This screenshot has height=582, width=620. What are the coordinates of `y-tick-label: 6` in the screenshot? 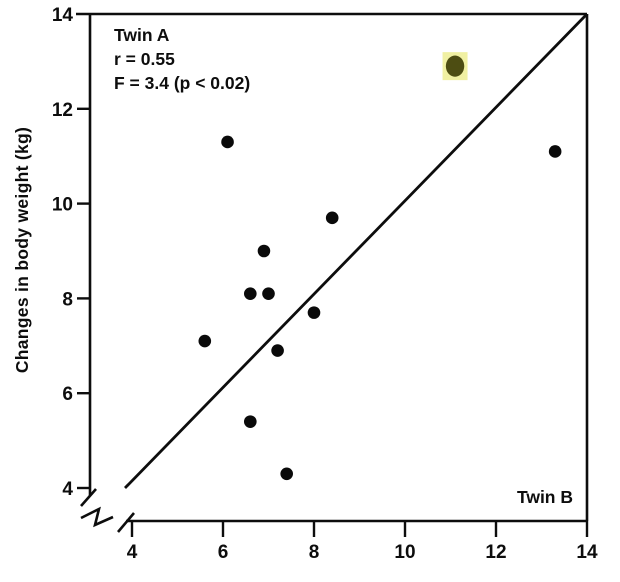 It's located at (67, 394).